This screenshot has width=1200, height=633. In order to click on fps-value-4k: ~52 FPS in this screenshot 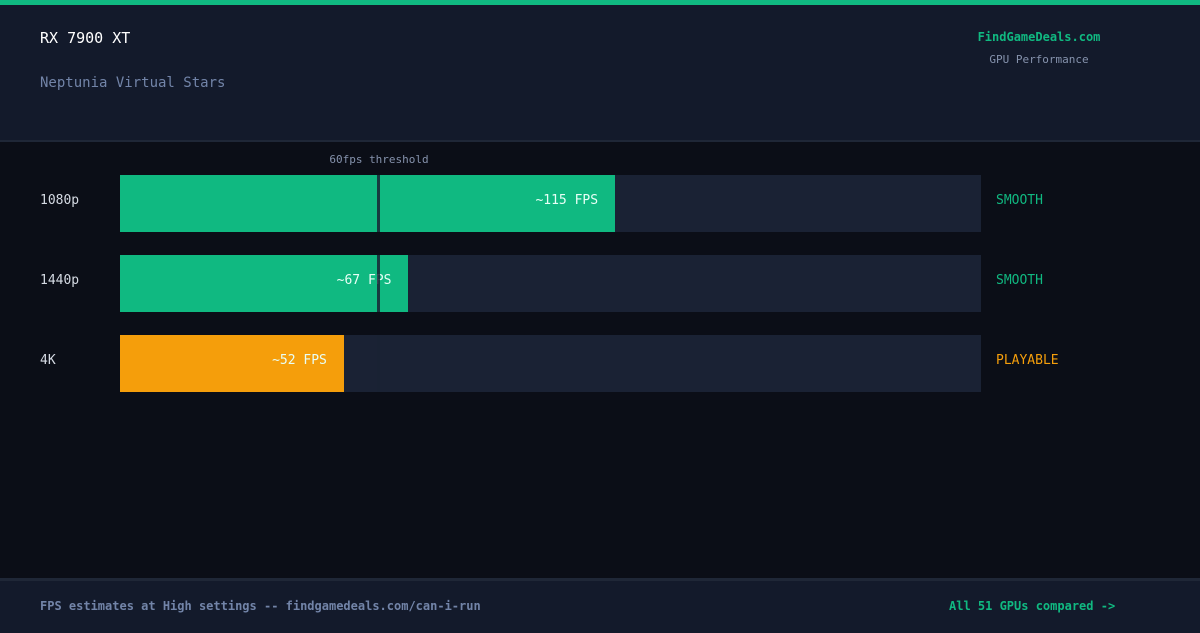, I will do `click(299, 360)`.